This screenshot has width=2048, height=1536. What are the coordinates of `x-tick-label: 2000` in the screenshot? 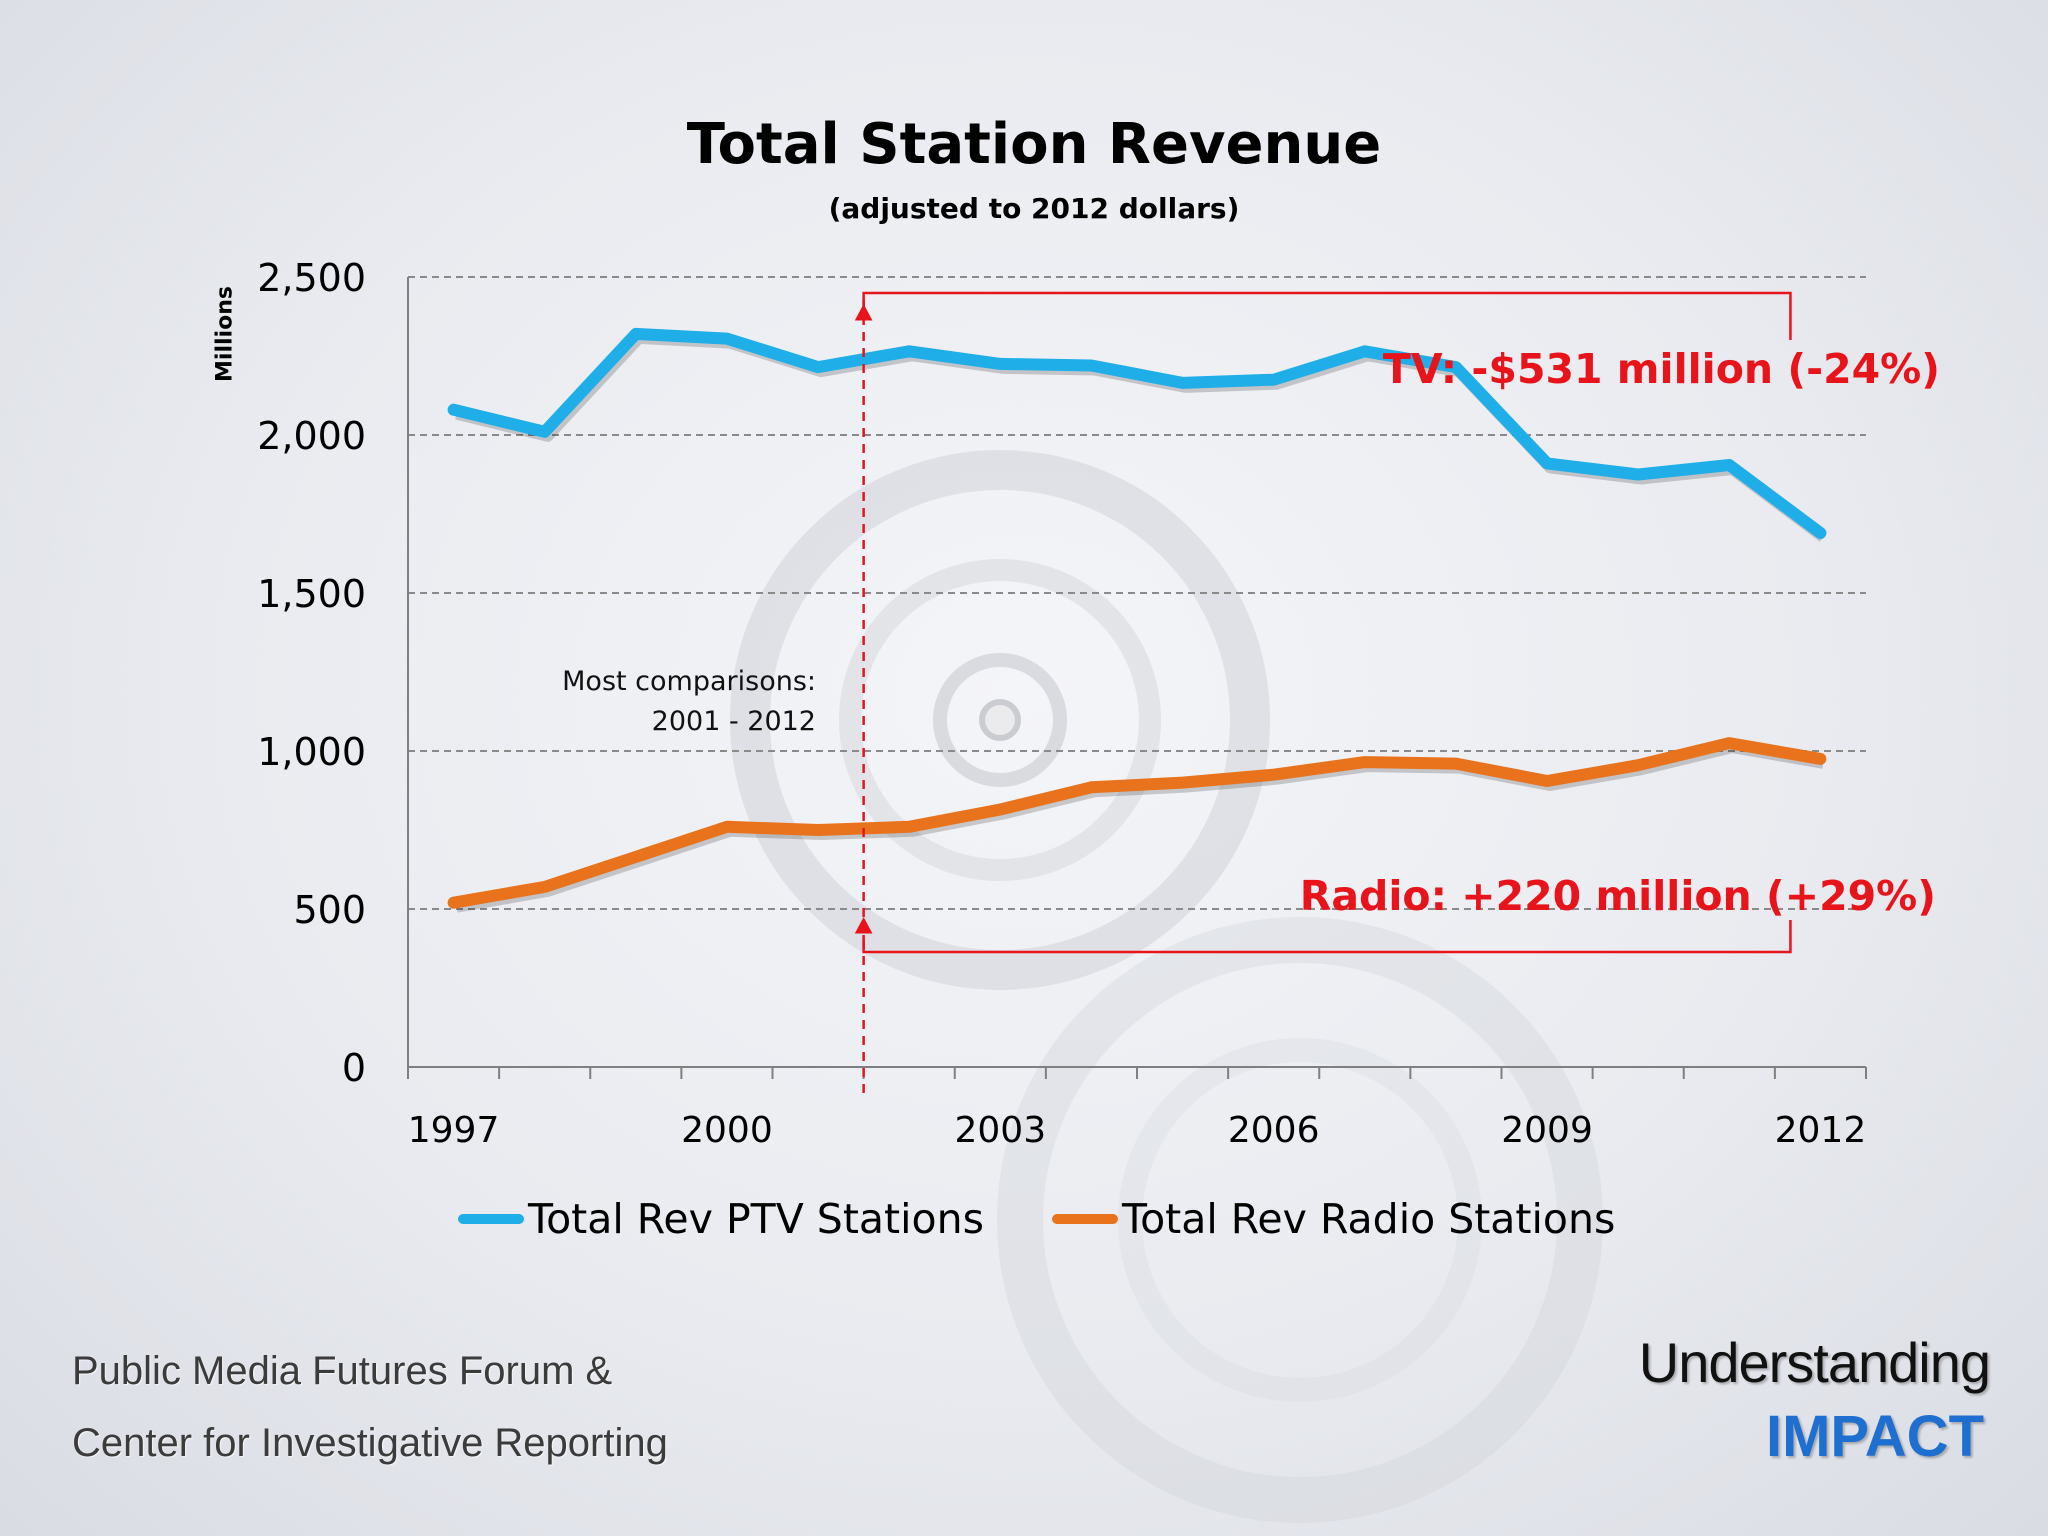 It's located at (727, 1130).